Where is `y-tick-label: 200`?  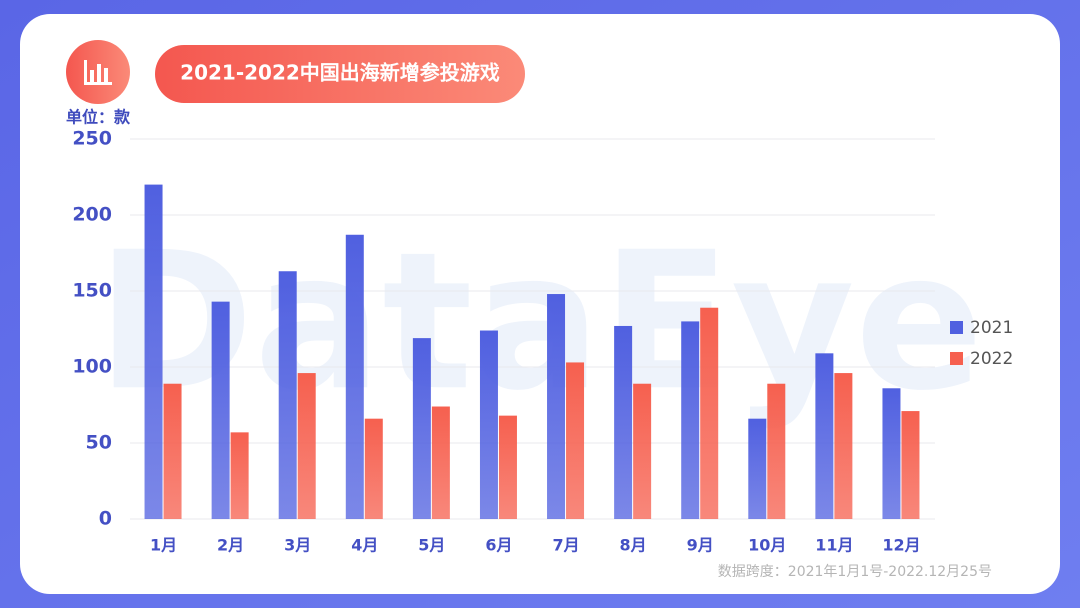 y-tick-label: 200 is located at coordinates (92, 215).